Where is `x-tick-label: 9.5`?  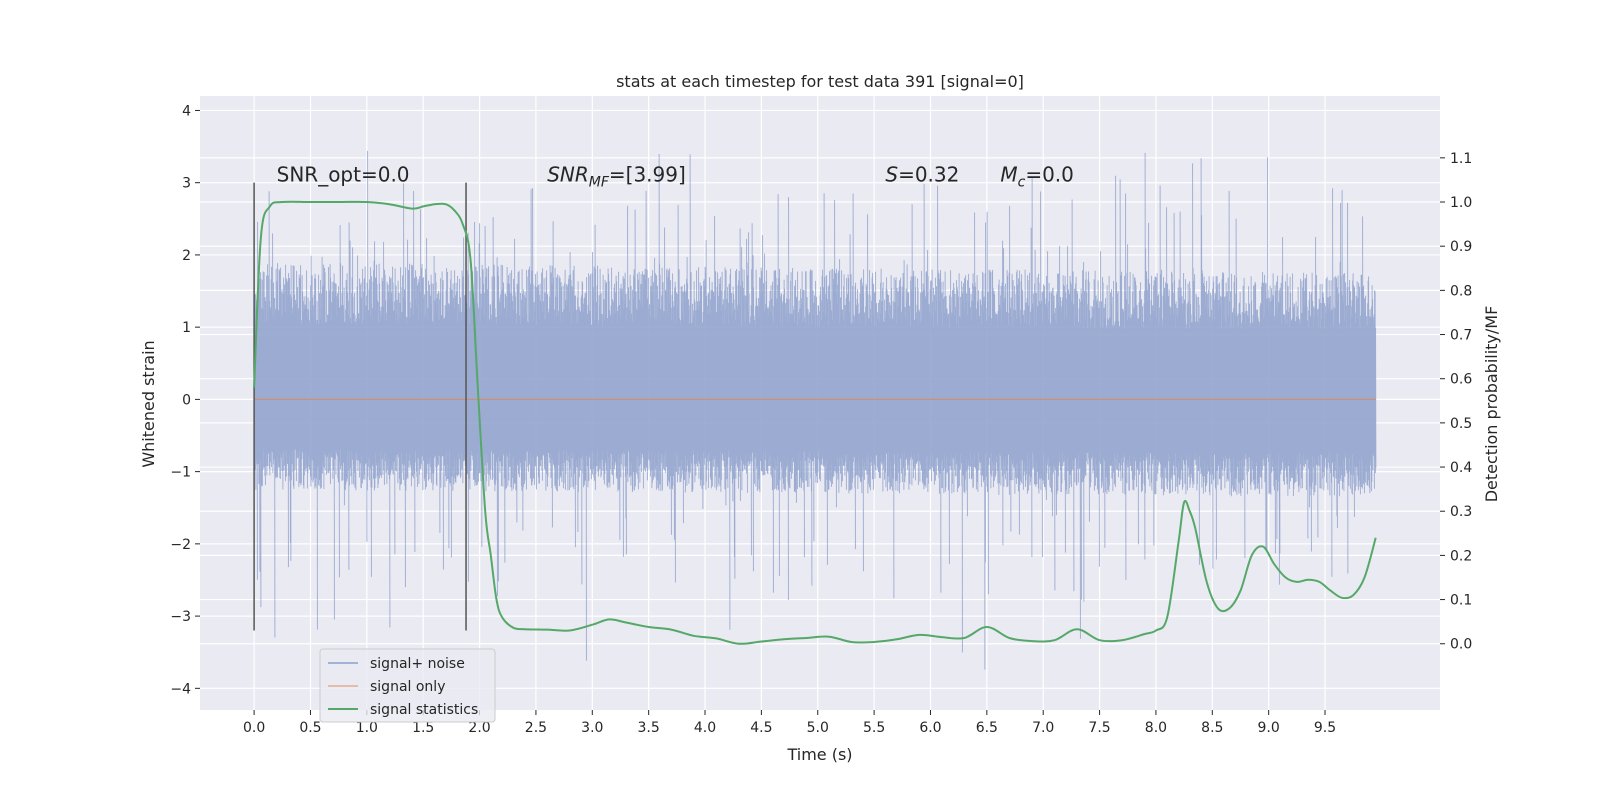 x-tick-label: 9.5 is located at coordinates (1325, 728).